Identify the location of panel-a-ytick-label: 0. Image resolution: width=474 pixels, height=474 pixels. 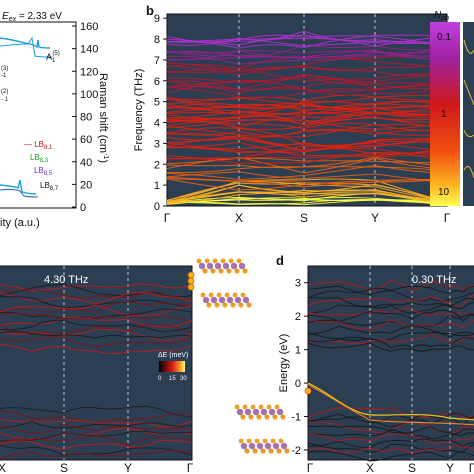
(83, 208).